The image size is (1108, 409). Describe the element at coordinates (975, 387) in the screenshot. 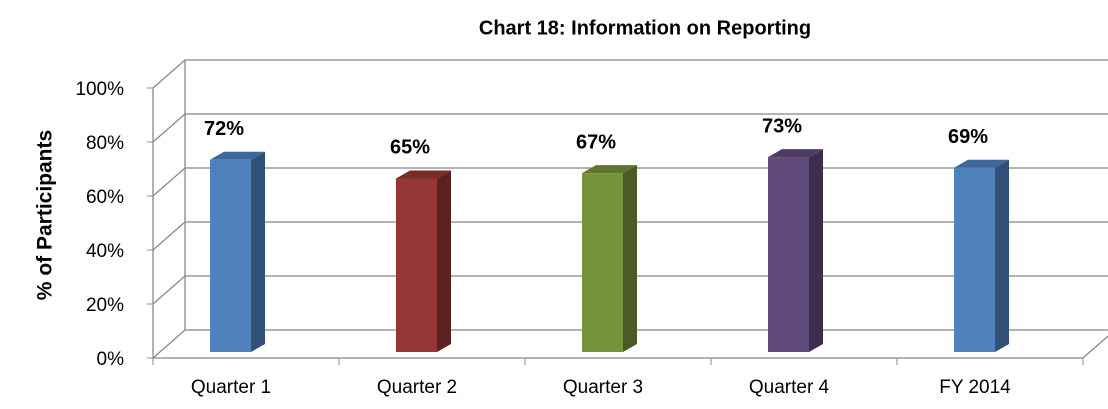

I see `x-tick-label: FY 2014` at that location.